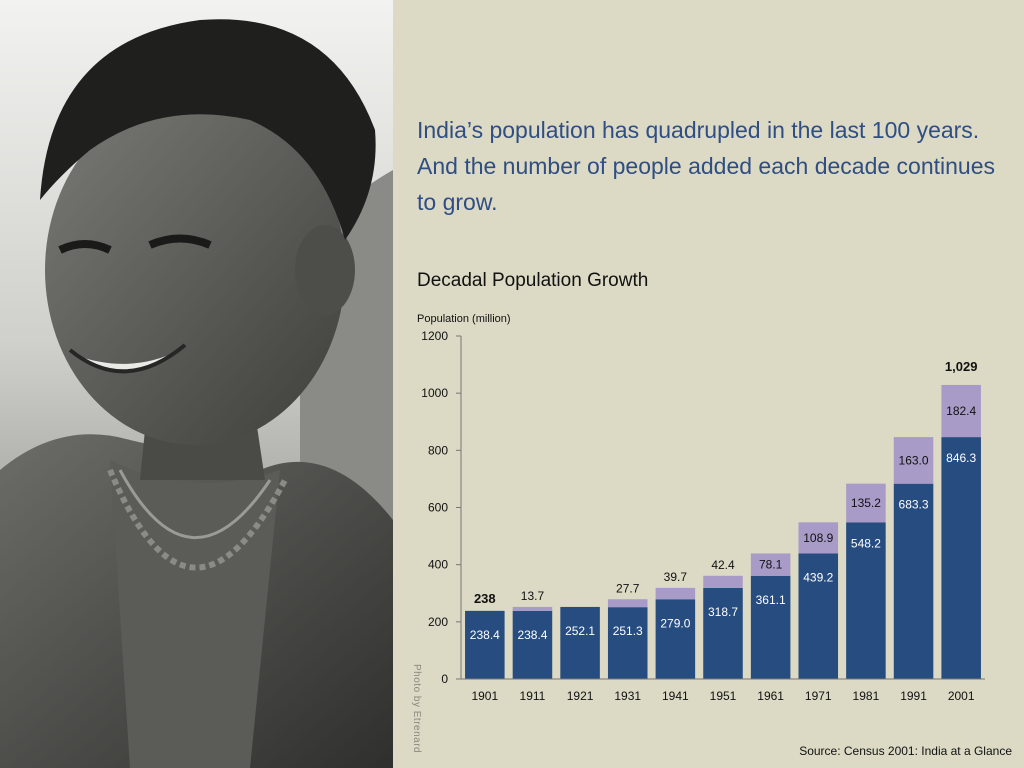 This screenshot has width=1024, height=768. Describe the element at coordinates (434, 336) in the screenshot. I see `y-tick-label: 1200` at that location.